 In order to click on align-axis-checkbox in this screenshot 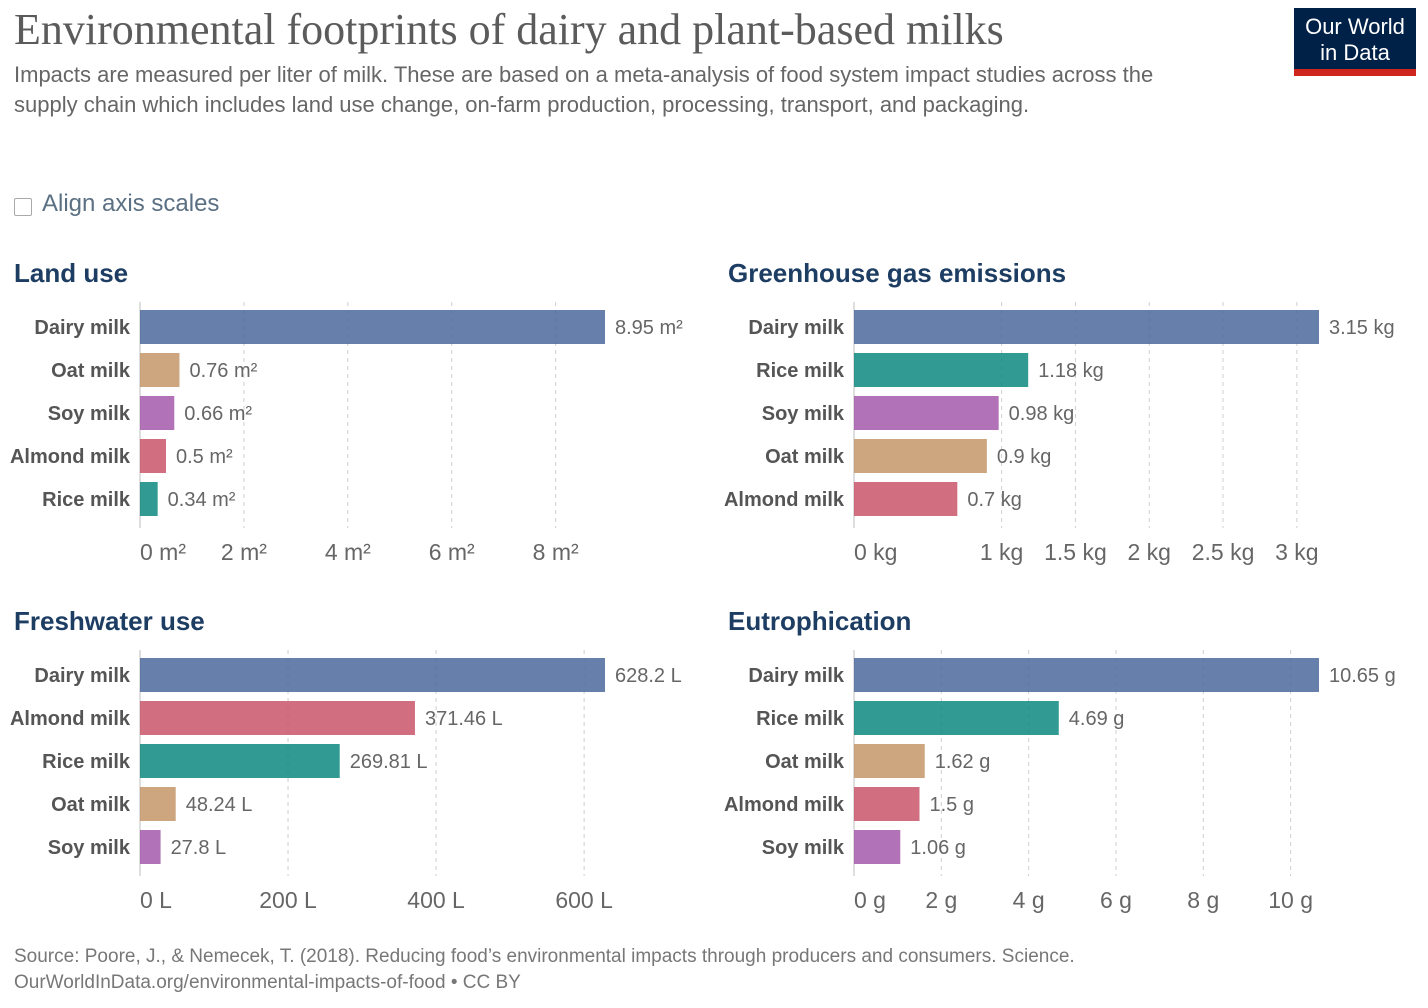, I will do `click(23, 207)`.